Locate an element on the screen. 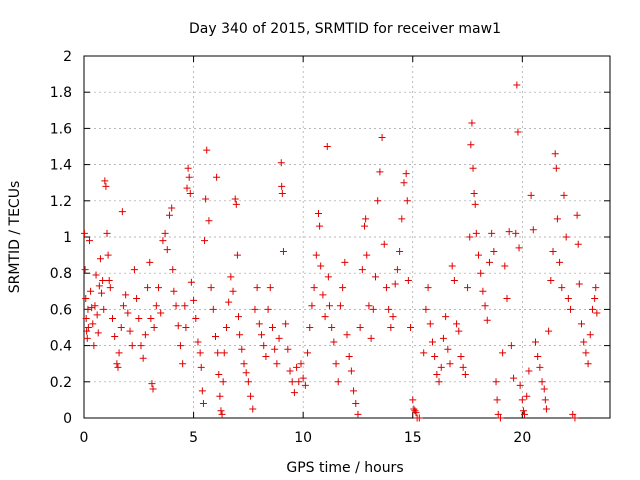  y-tick-label: 1.4 is located at coordinates (61, 166).